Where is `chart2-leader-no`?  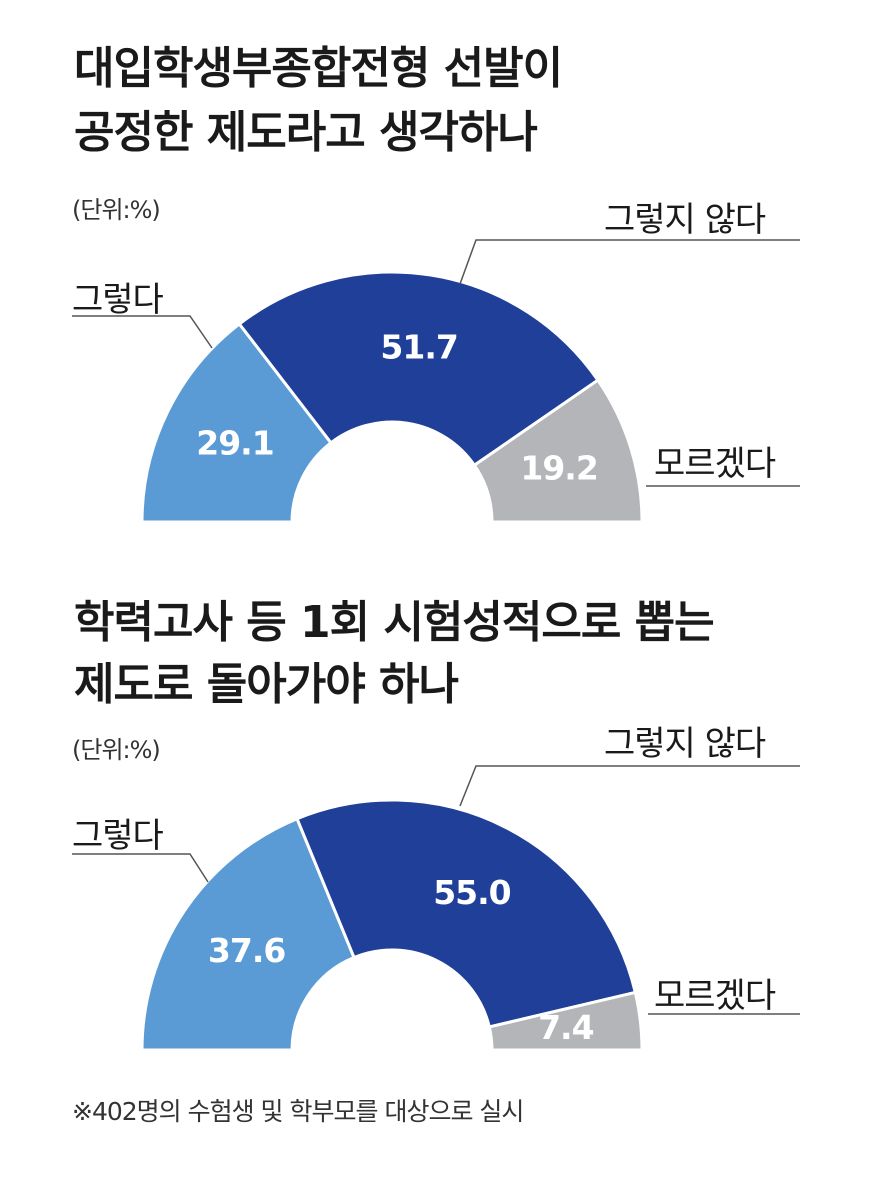 chart2-leader-no is located at coordinates (629, 786).